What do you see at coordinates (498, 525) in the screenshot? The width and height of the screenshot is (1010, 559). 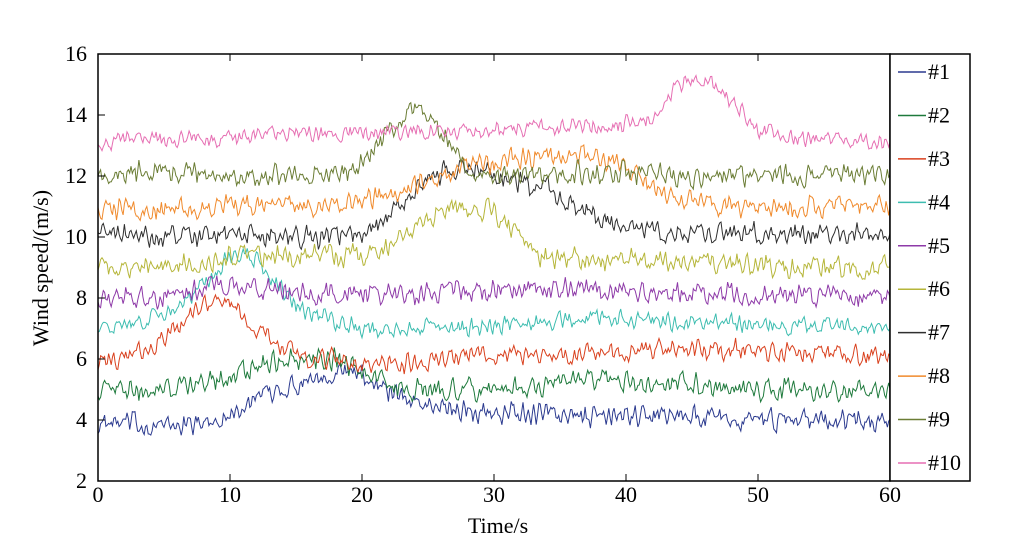 I see `x-axis-label: Time/s` at bounding box center [498, 525].